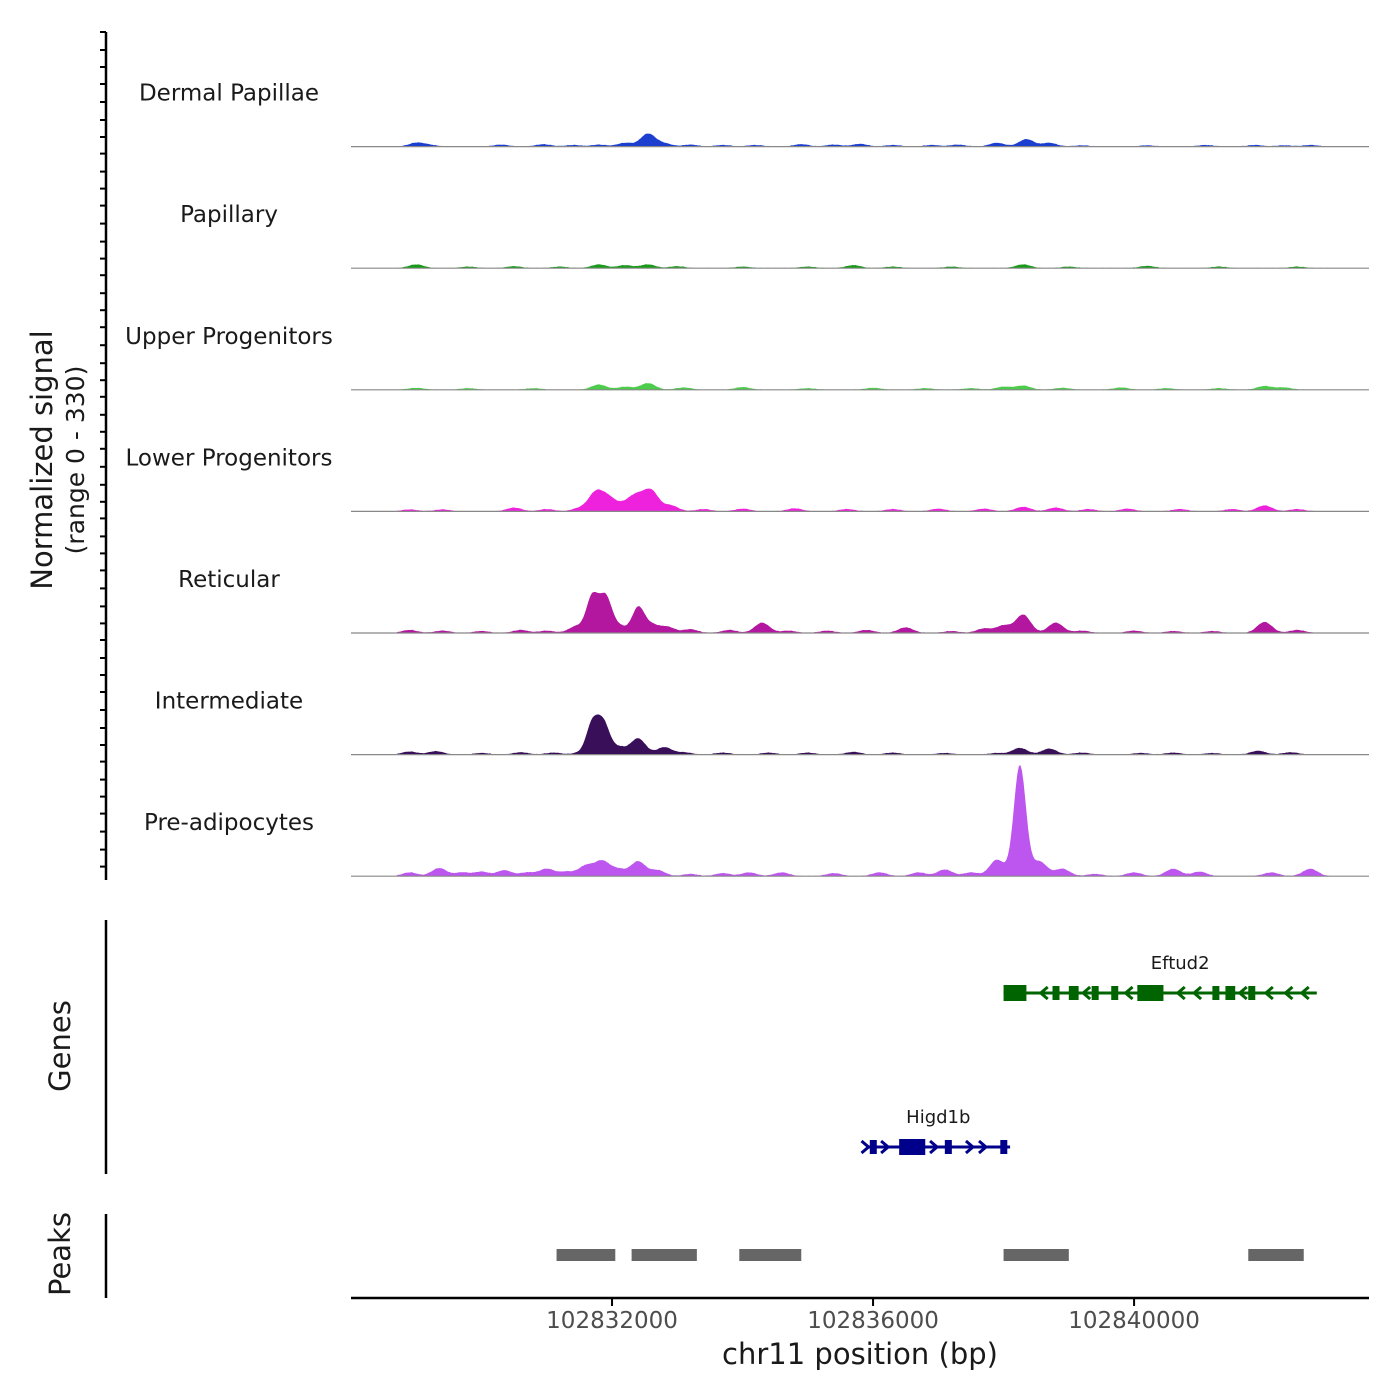 The image size is (1400, 1400). I want to click on track-pre-adipocytes: Pre-adipocytes, so click(756, 821).